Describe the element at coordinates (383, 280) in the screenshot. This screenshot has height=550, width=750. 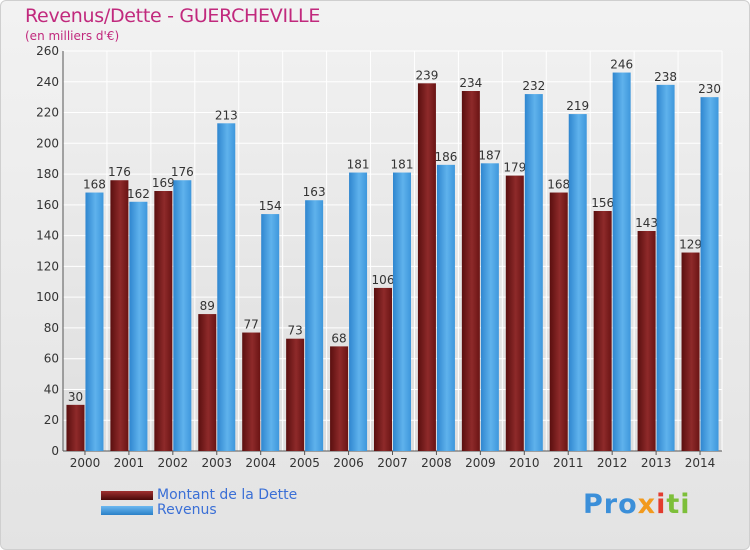
I see `data-label-dette: 106` at that location.